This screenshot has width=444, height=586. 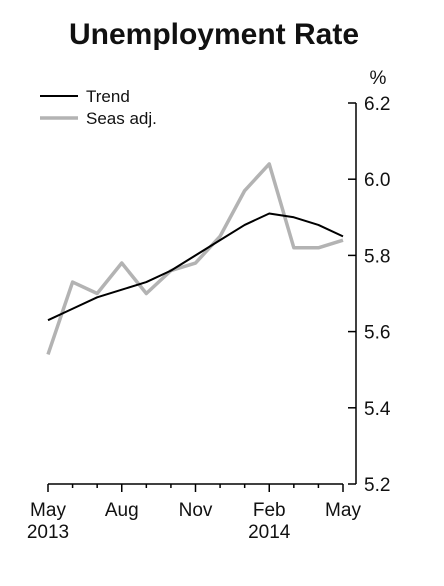 What do you see at coordinates (343, 510) in the screenshot?
I see `x-tick-label: May` at bounding box center [343, 510].